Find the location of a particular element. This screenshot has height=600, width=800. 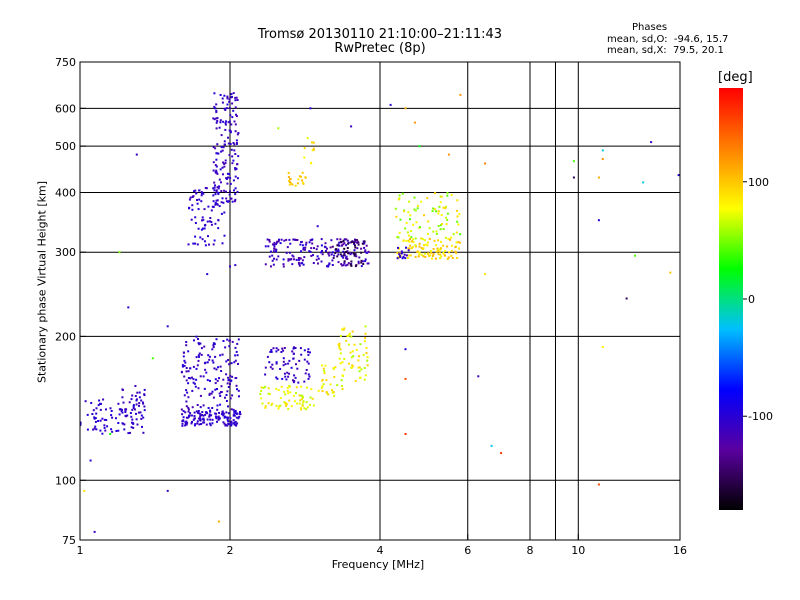

y-tick-label: 500 is located at coordinates (65, 146).